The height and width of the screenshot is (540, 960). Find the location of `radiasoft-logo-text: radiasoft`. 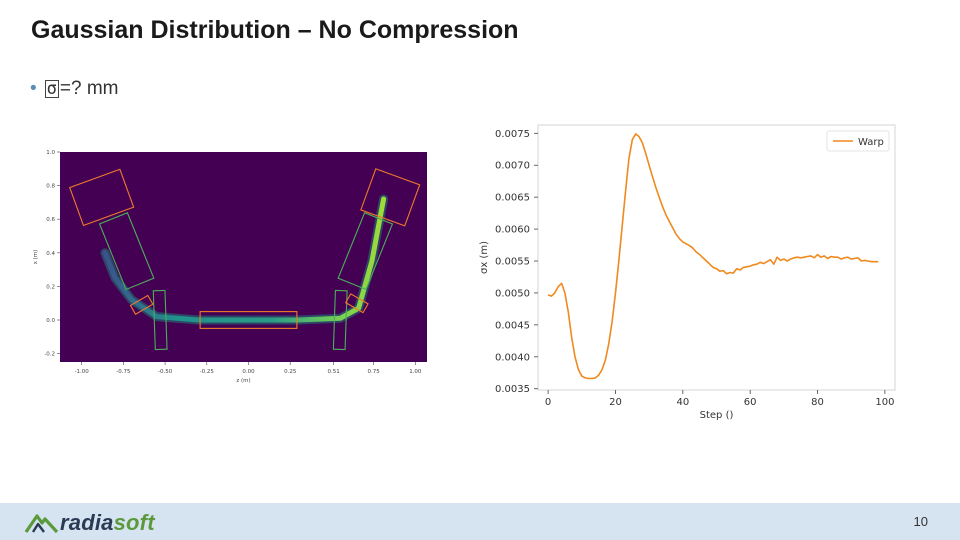

radiasoft-logo-text: radiasoft is located at coordinates (107, 523).